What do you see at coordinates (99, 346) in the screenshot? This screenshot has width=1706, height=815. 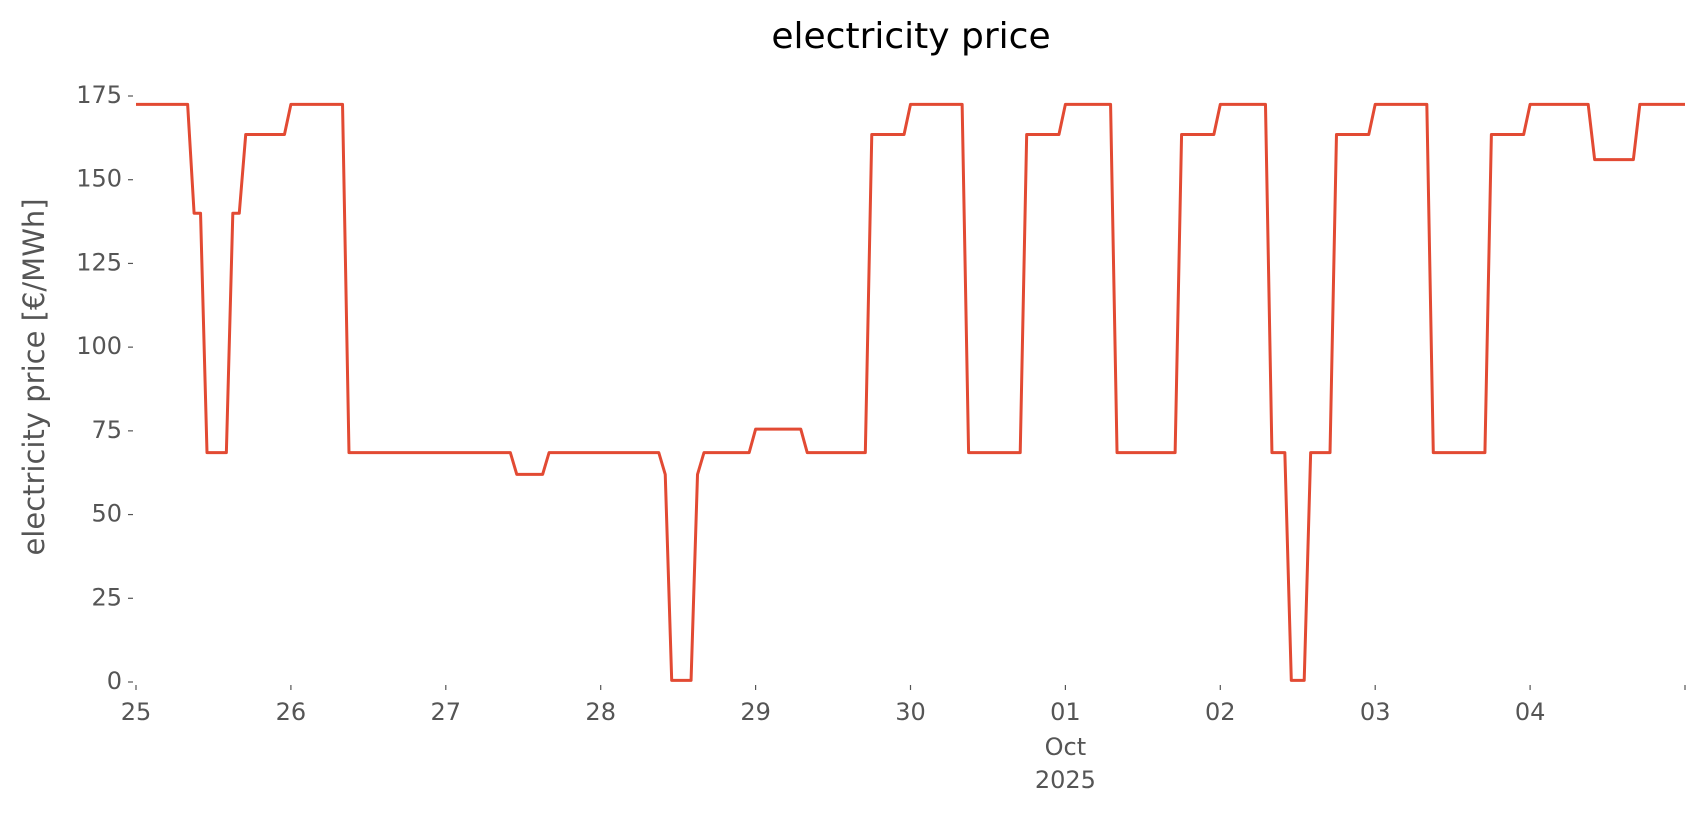 I see `y-tick-label: 100` at bounding box center [99, 346].